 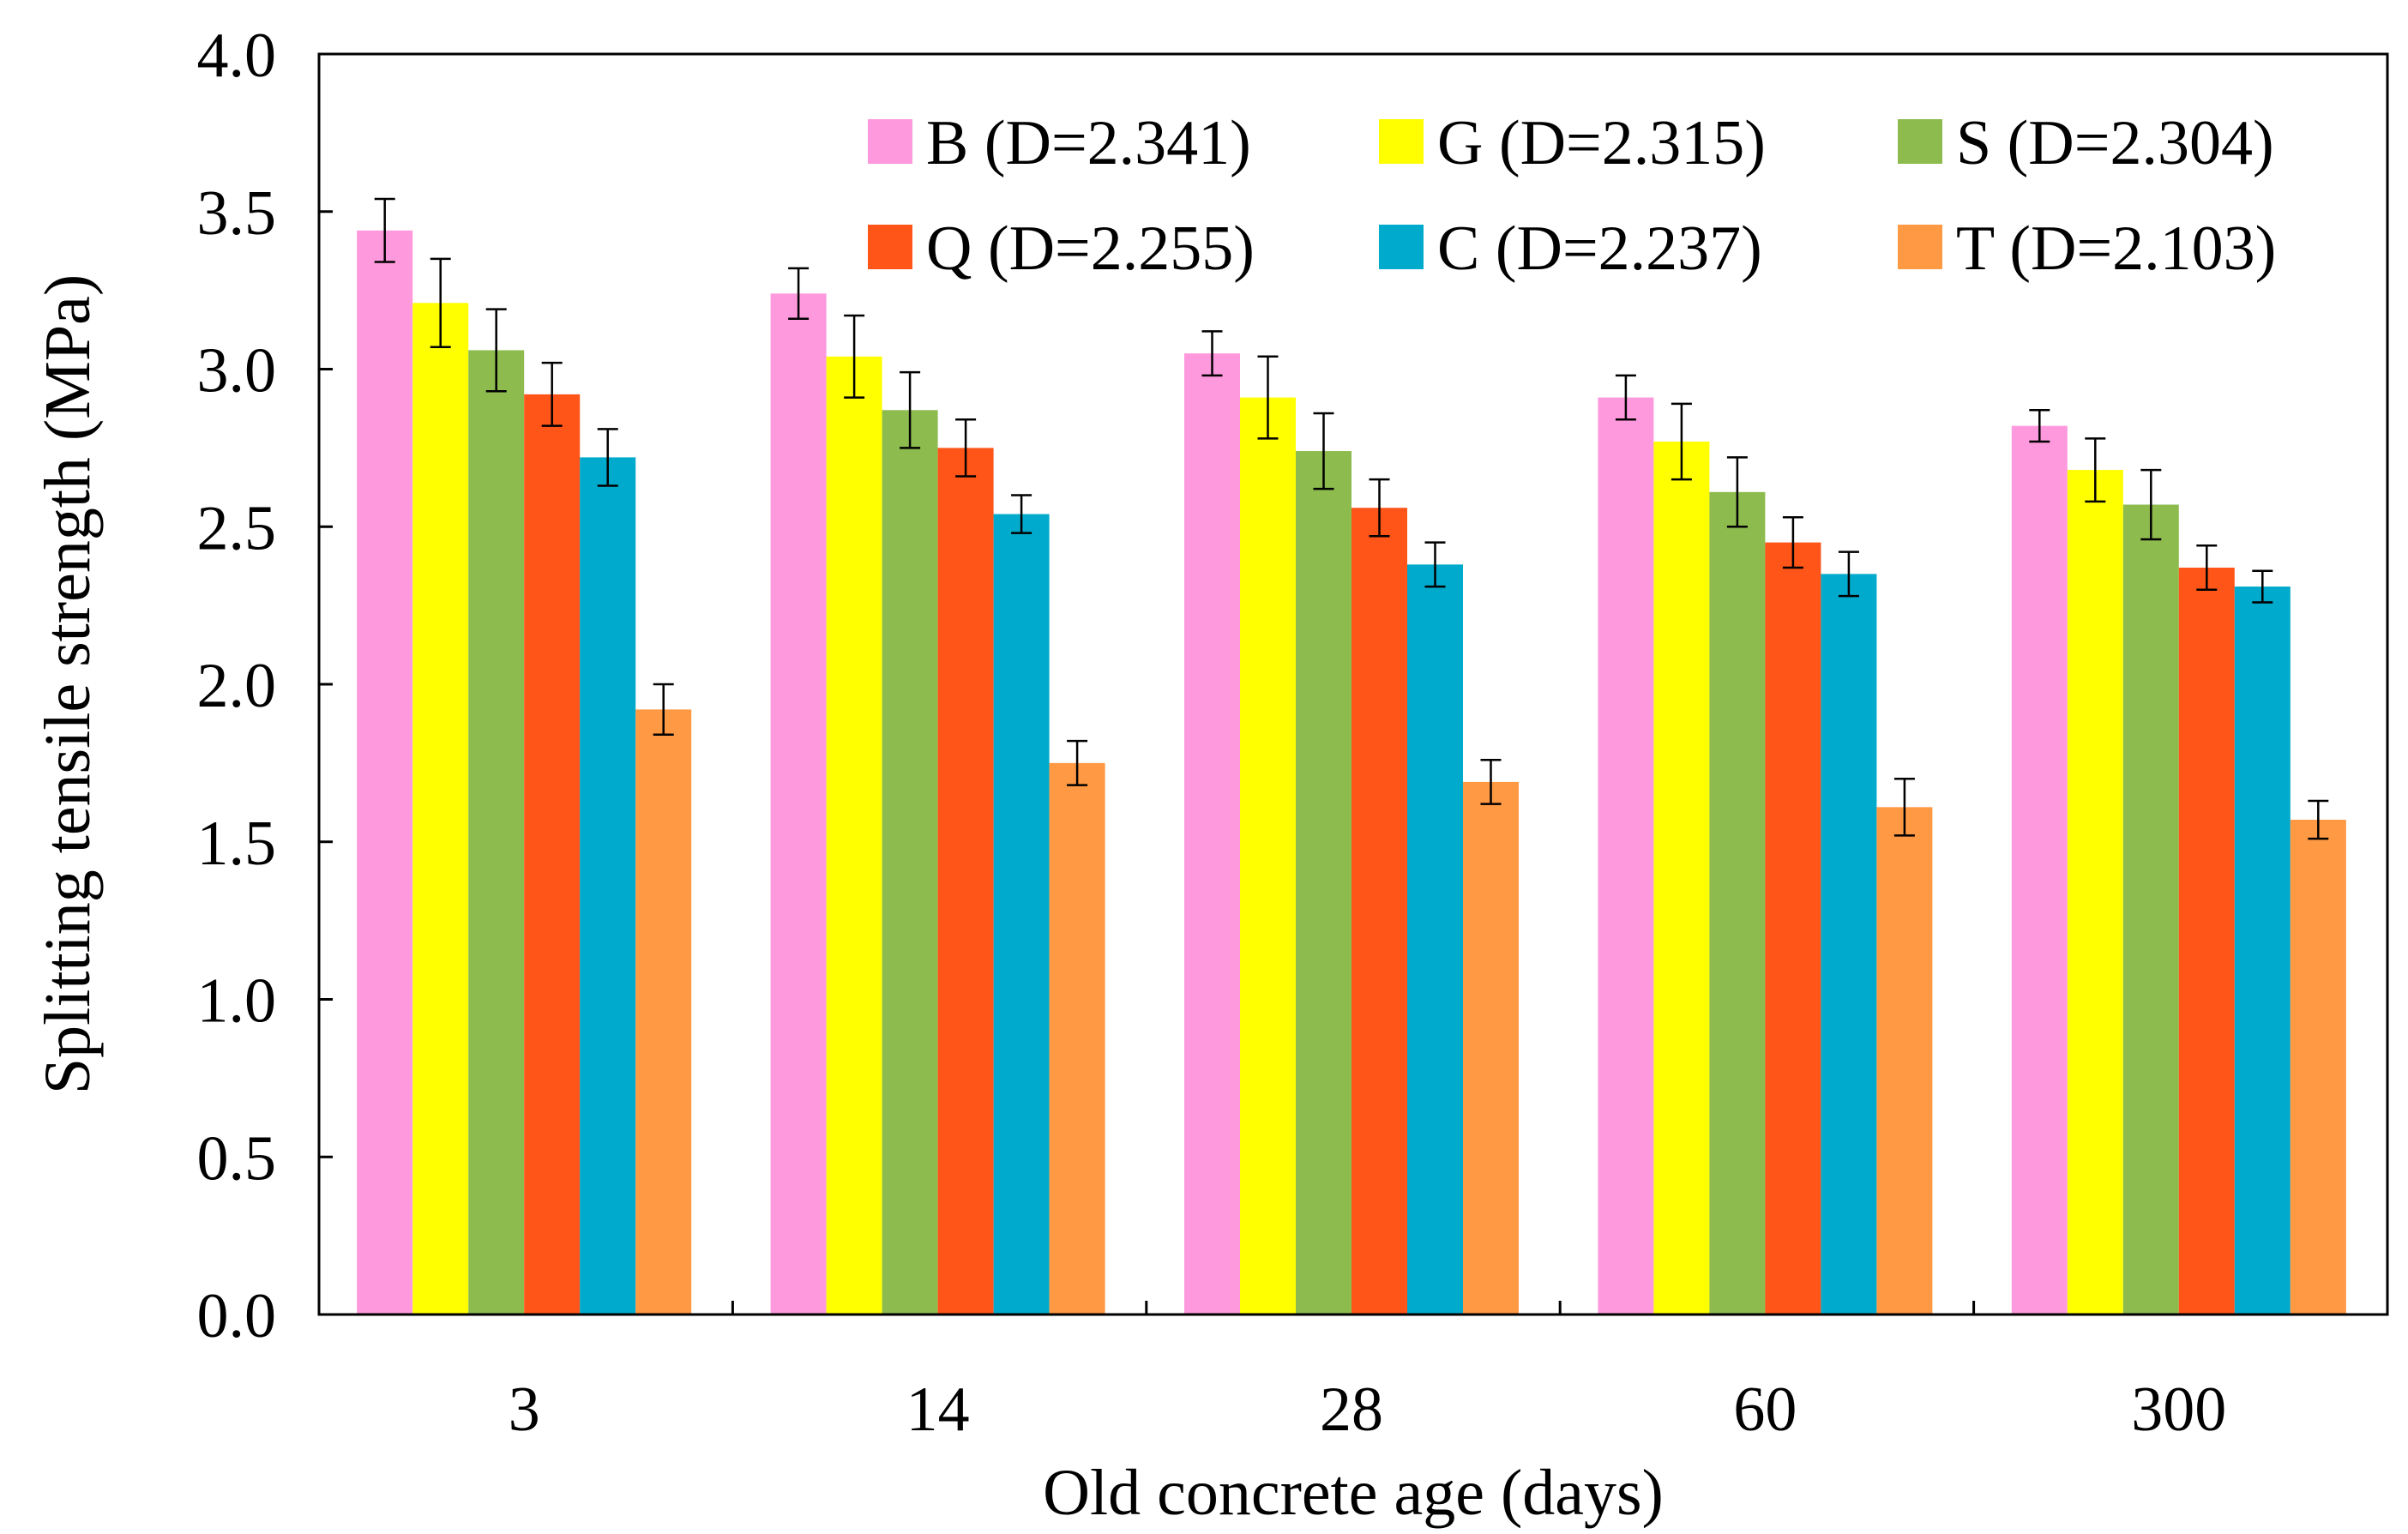 I want to click on y-tick-label: 0.5, so click(x=237, y=1158).